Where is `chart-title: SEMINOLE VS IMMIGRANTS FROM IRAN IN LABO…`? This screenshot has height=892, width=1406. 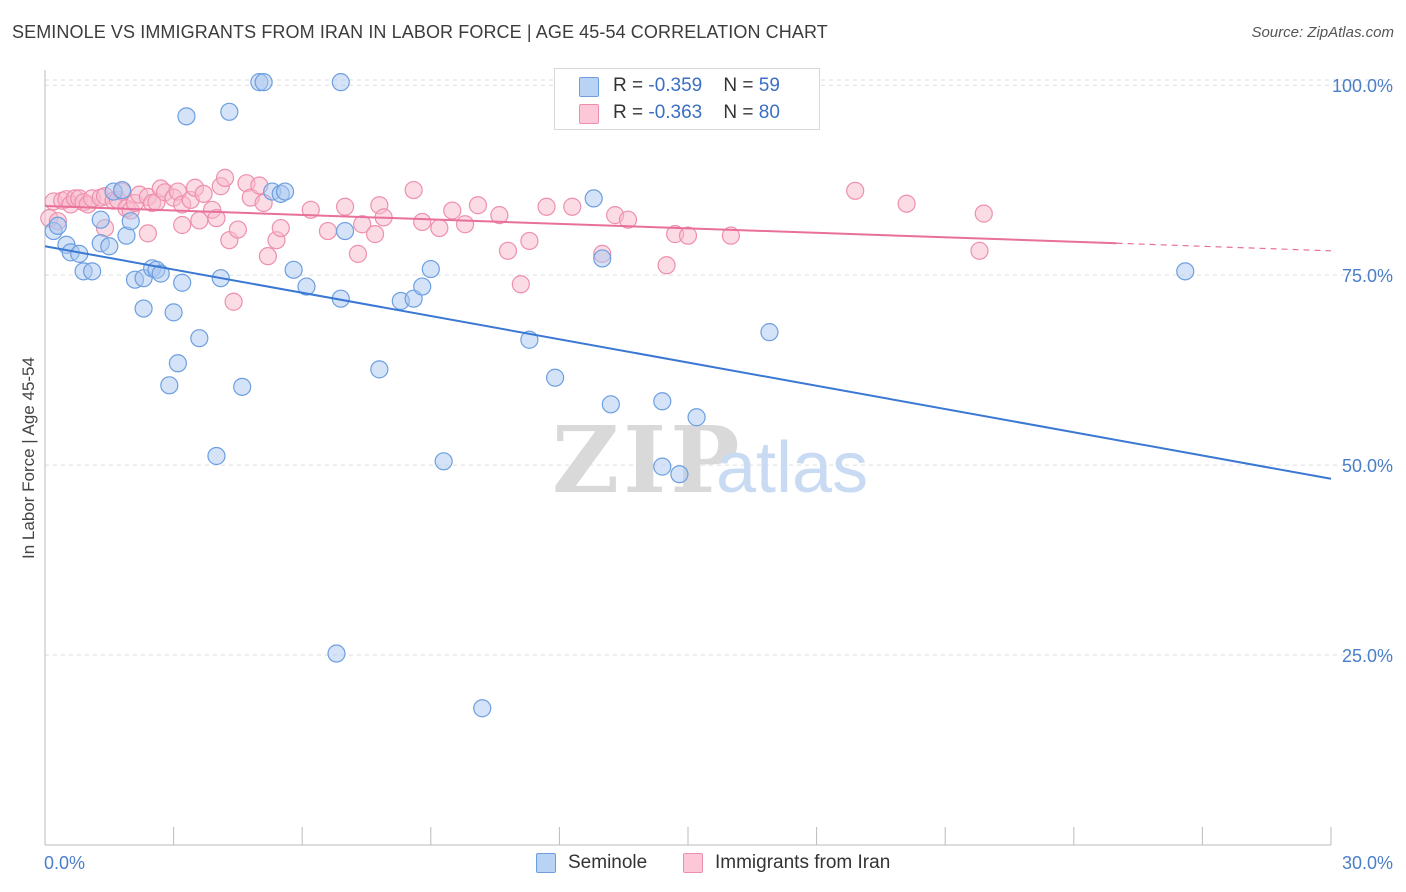 chart-title: SEMINOLE VS IMMIGRANTS FROM IRAN IN LABO… is located at coordinates (420, 32).